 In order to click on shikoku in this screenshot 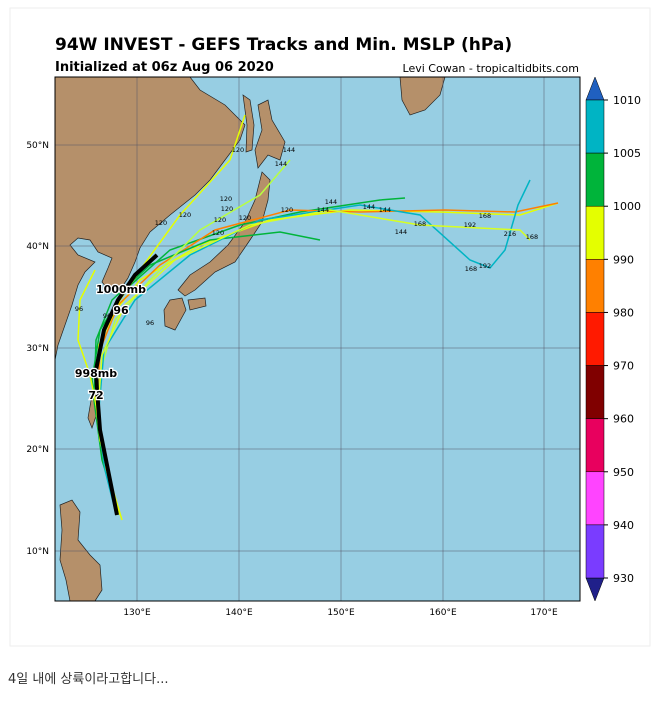, I will do `click(197, 304)`.